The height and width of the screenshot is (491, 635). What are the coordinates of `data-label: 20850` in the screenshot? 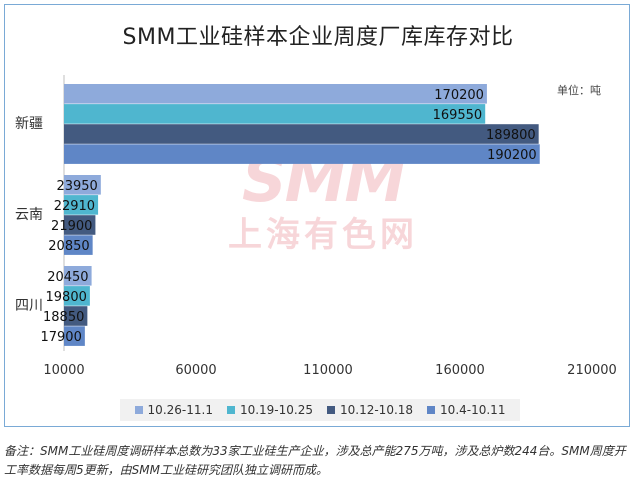 It's located at (68, 246).